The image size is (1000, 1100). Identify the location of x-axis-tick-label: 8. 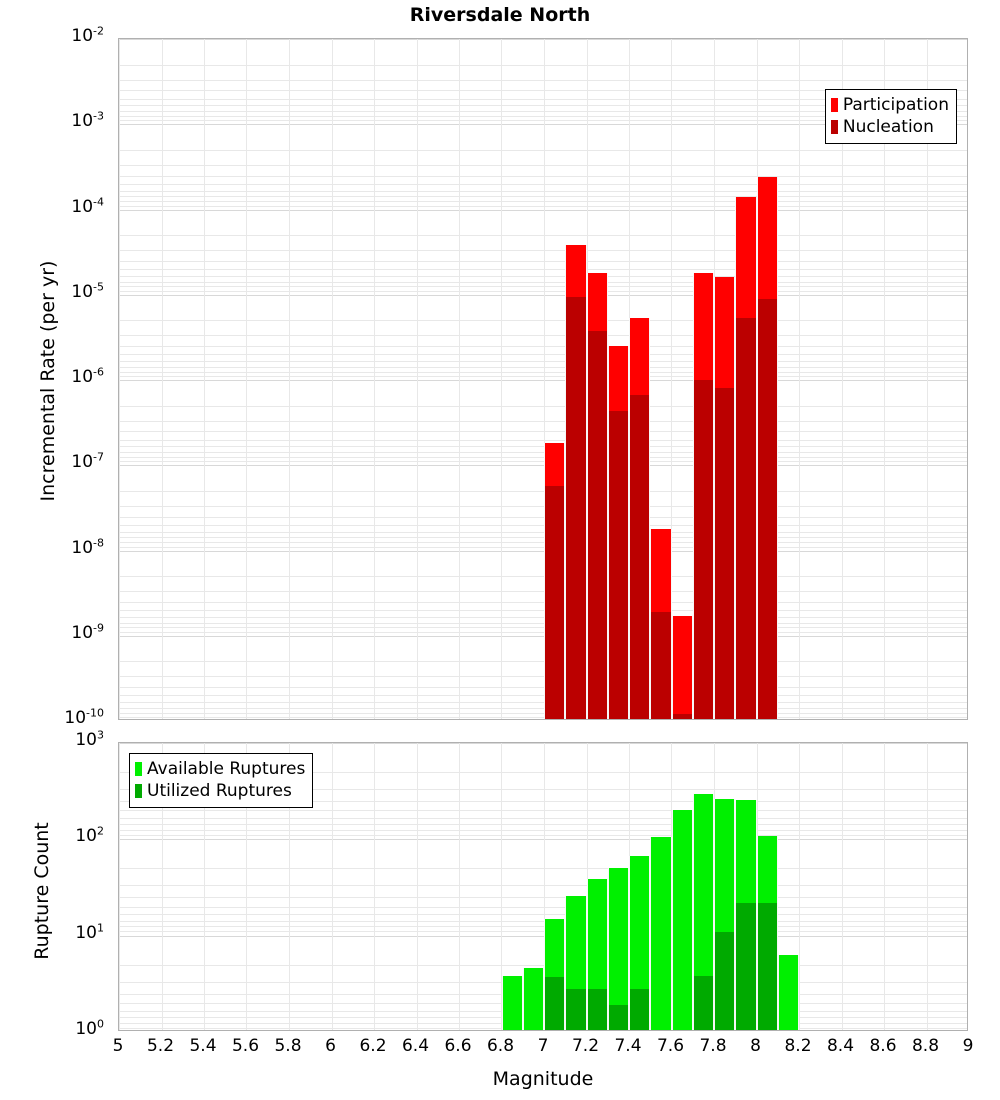
(755, 1046).